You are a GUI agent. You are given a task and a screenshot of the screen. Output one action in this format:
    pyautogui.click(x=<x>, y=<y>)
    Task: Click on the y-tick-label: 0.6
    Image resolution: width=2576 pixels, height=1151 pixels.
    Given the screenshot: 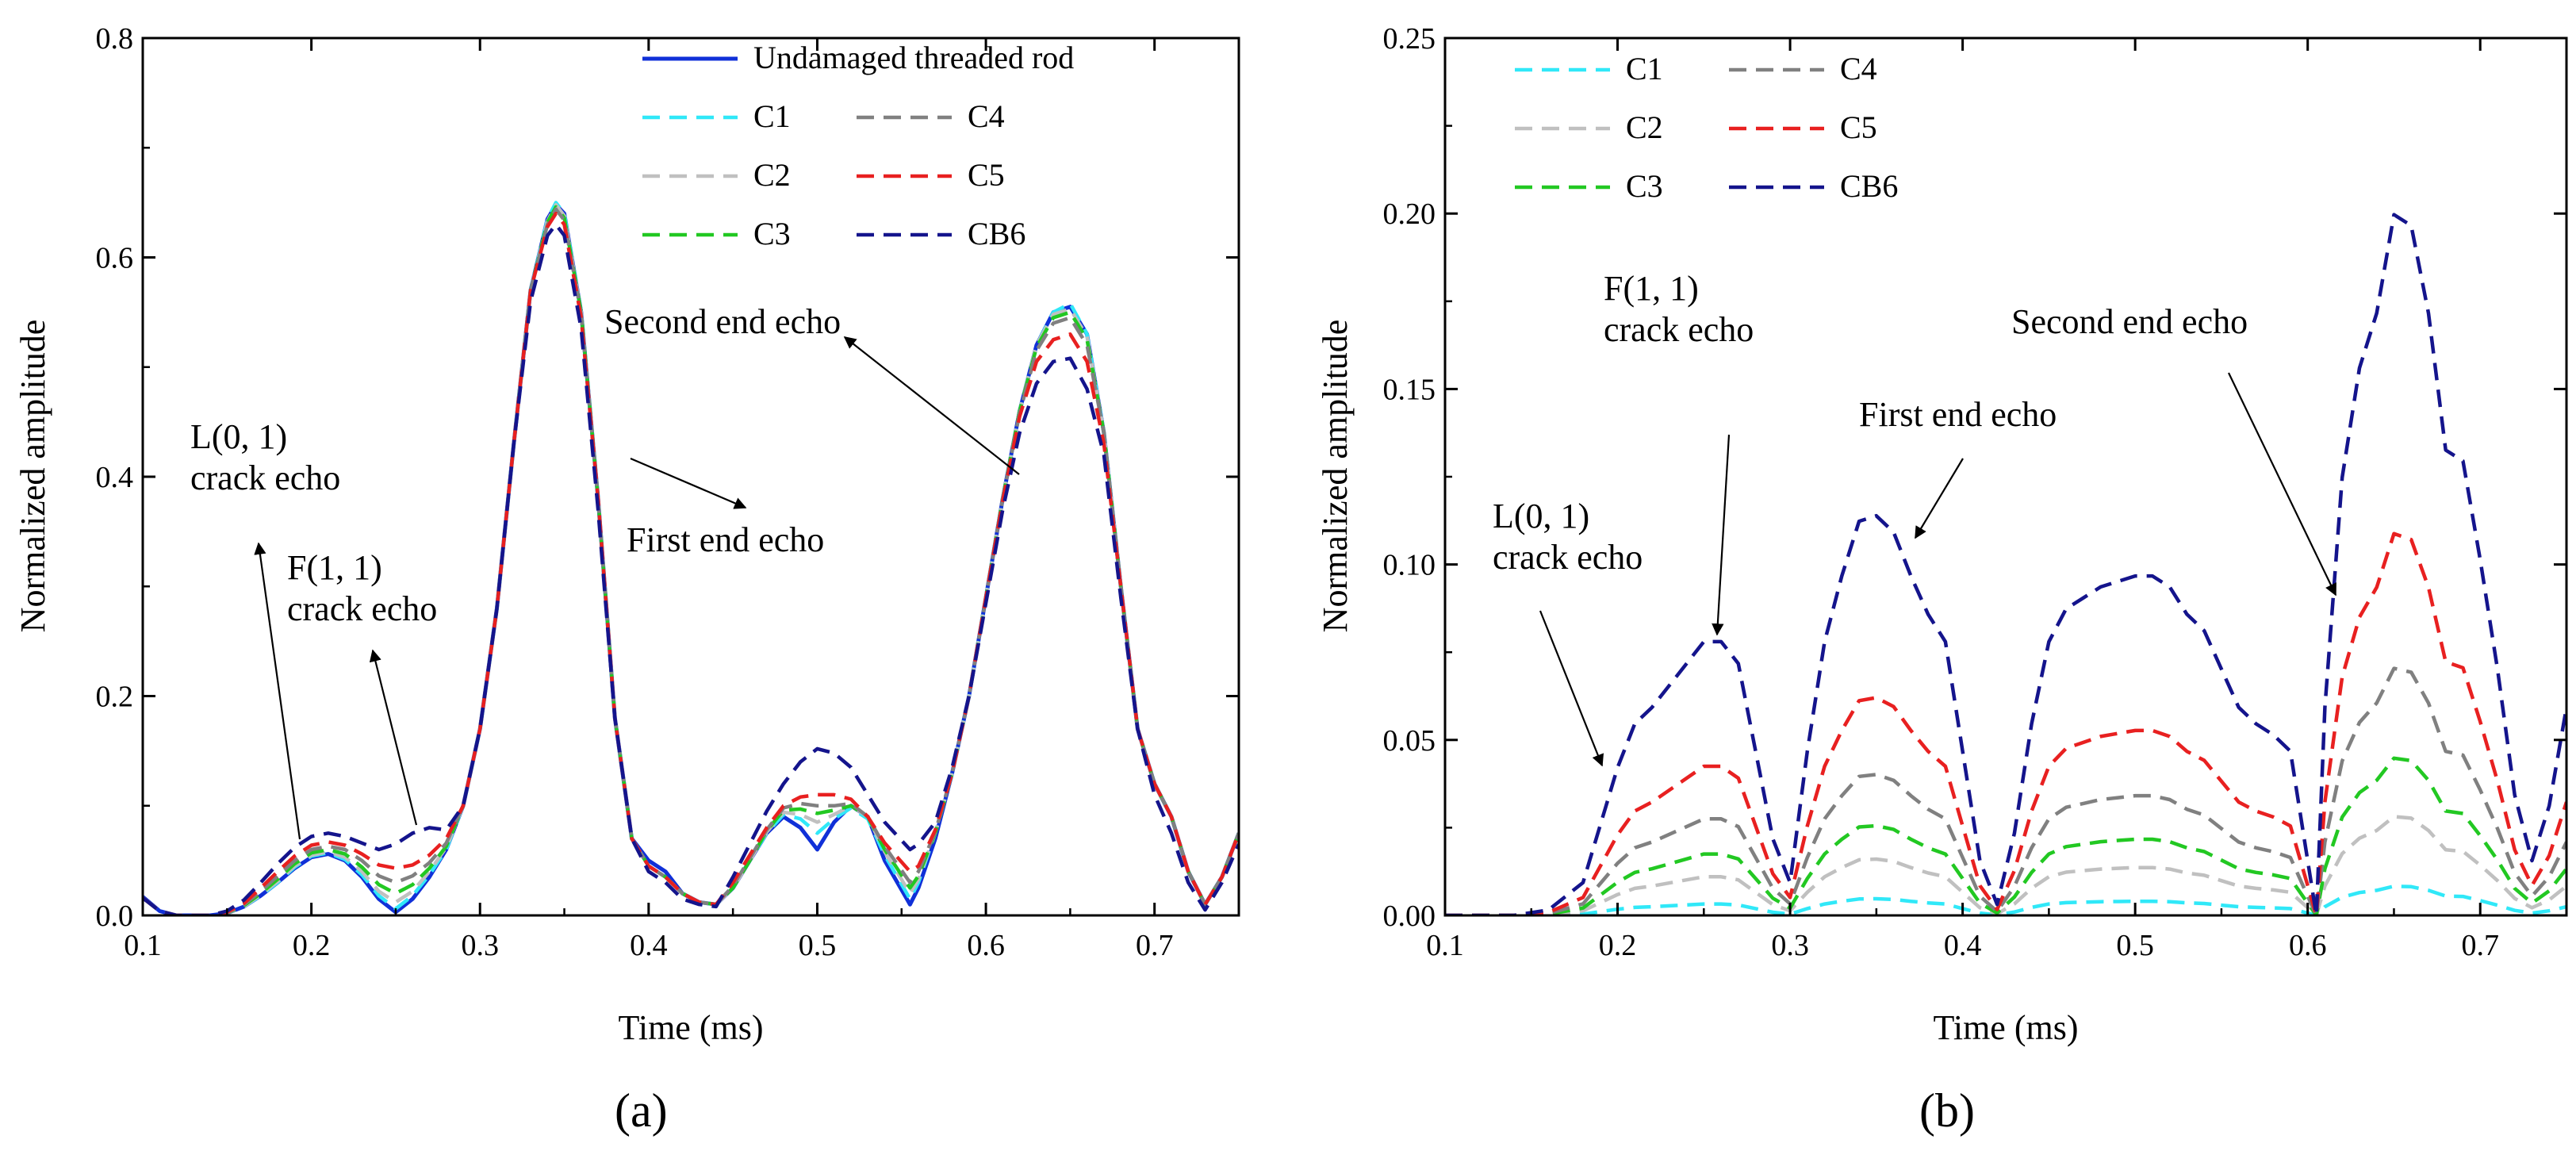 What is the action you would take?
    pyautogui.click(x=115, y=259)
    